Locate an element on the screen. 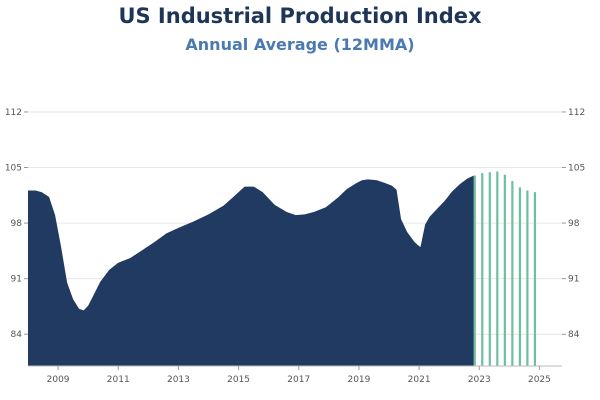  y-tick-label-left: 105 is located at coordinates (13, 169).